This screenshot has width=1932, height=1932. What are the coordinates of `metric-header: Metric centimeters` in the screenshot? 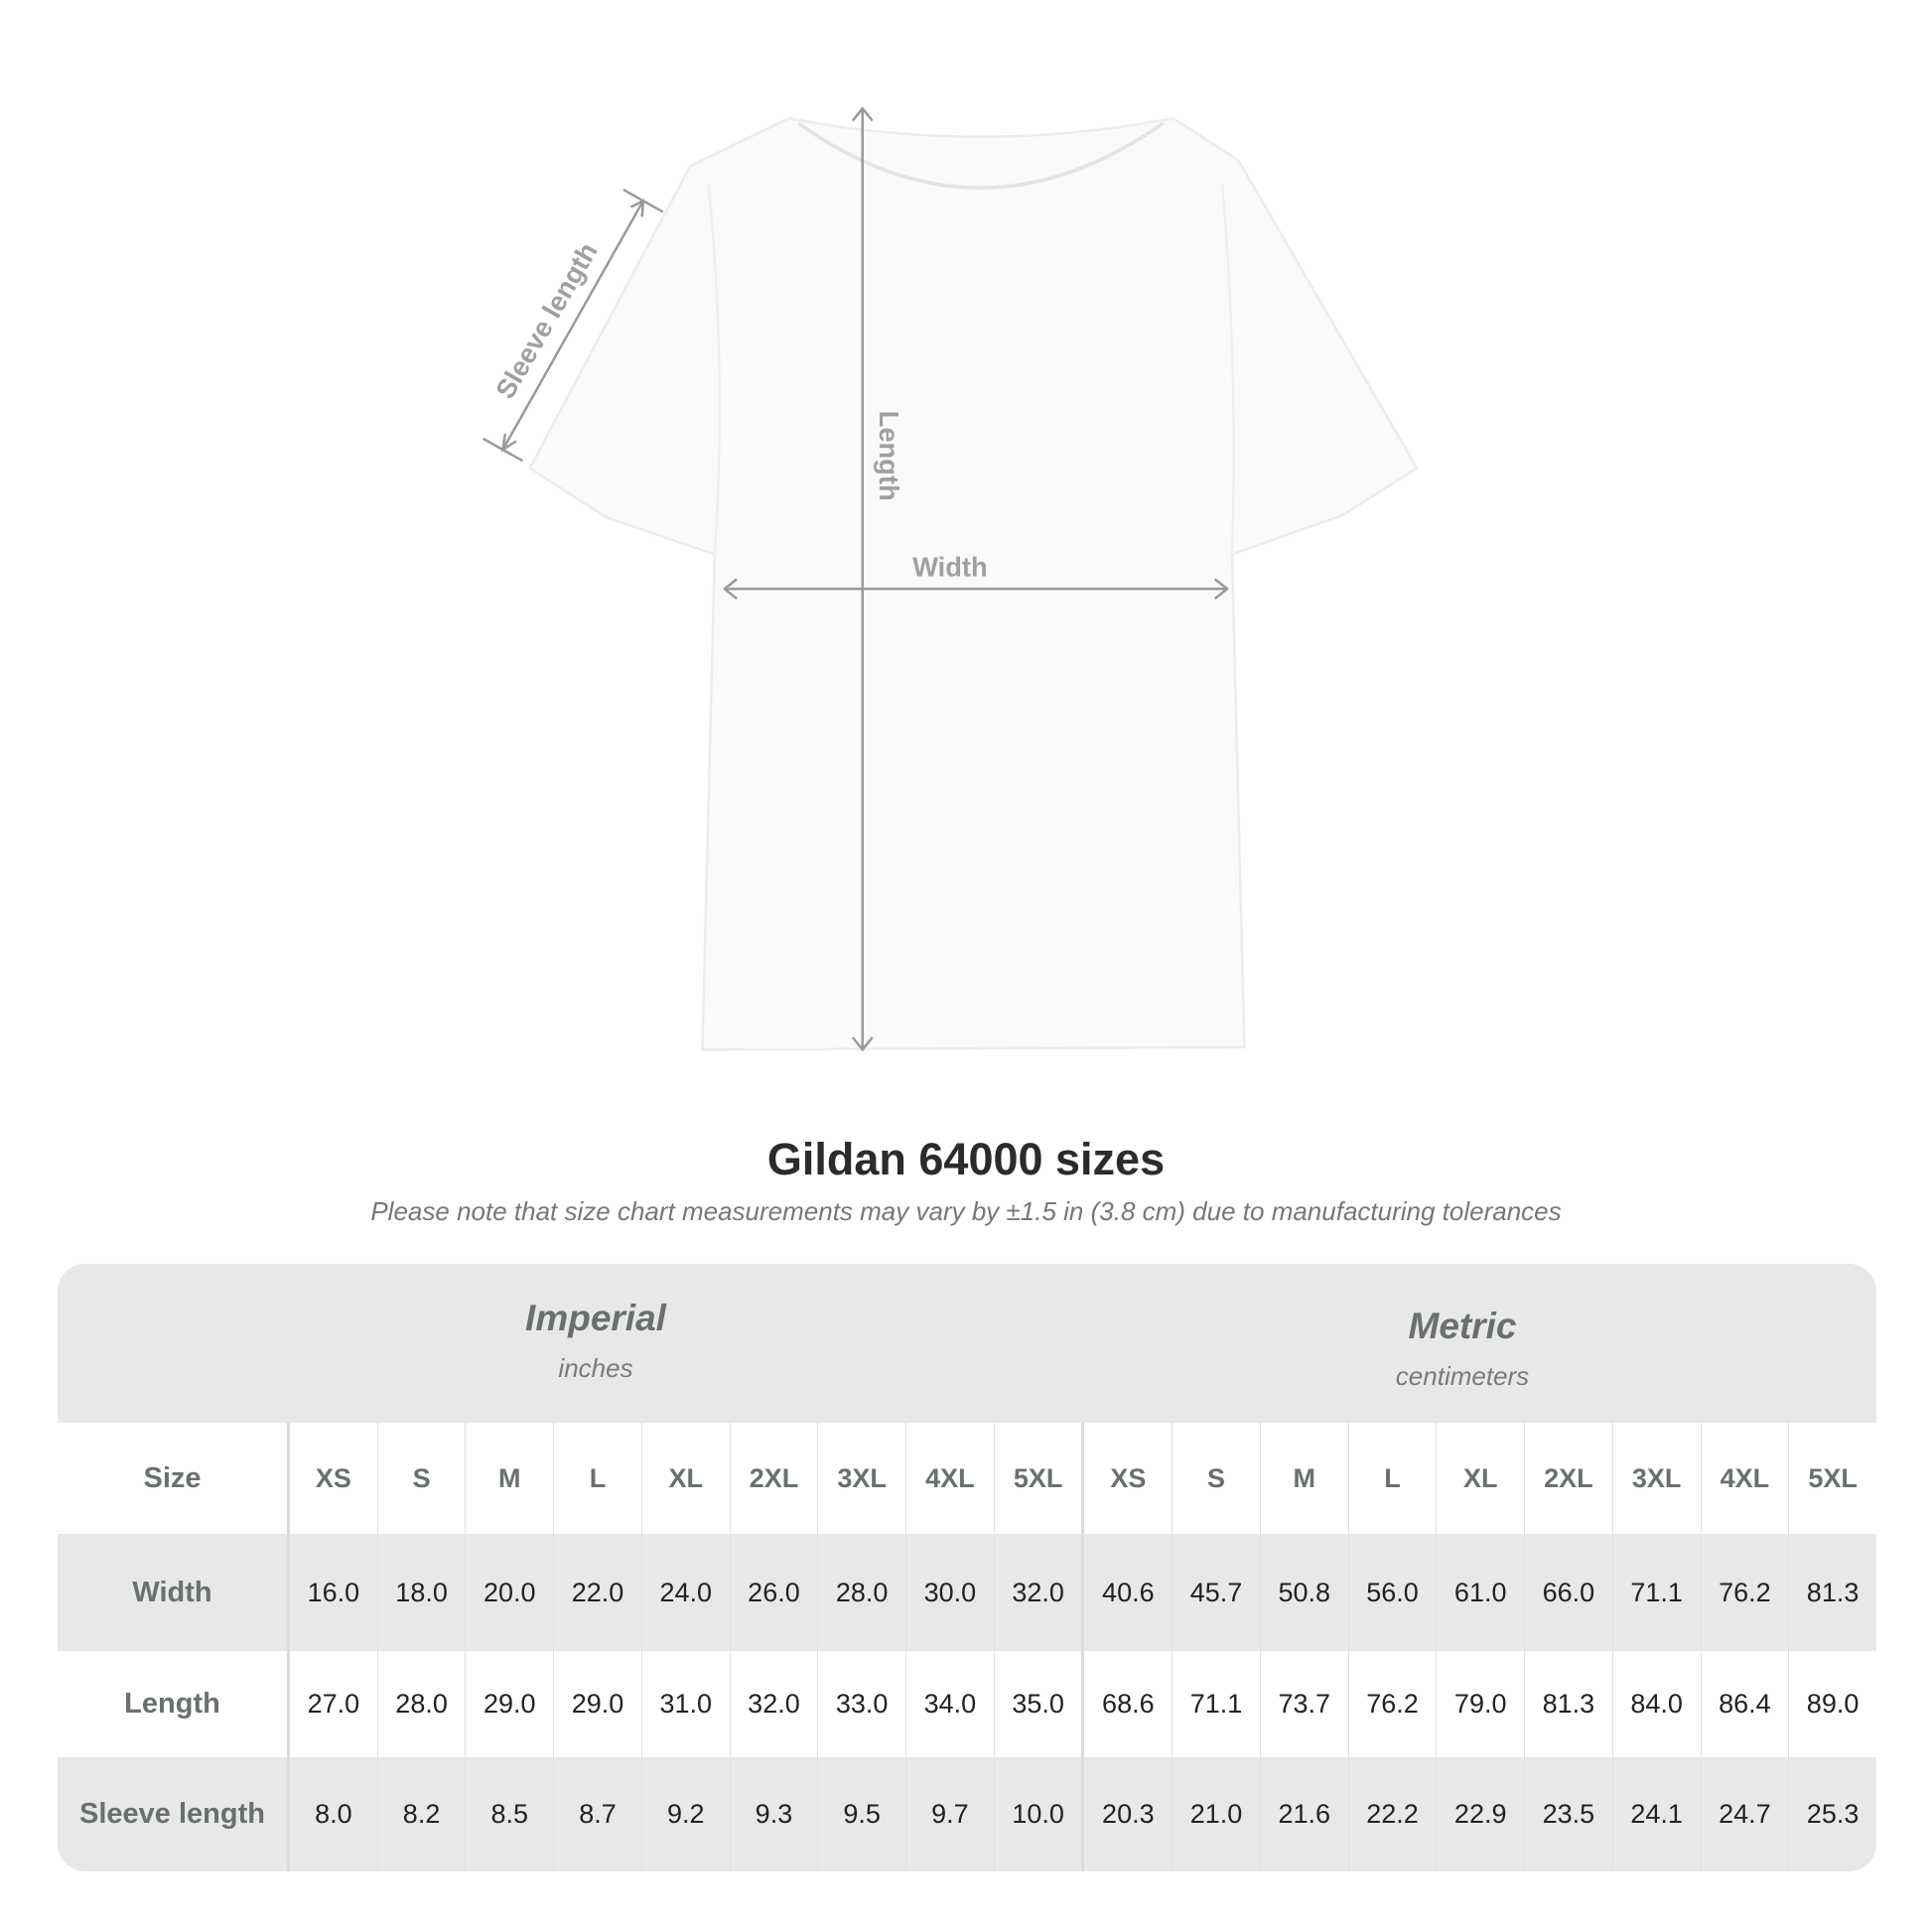 It's located at (1462, 1349).